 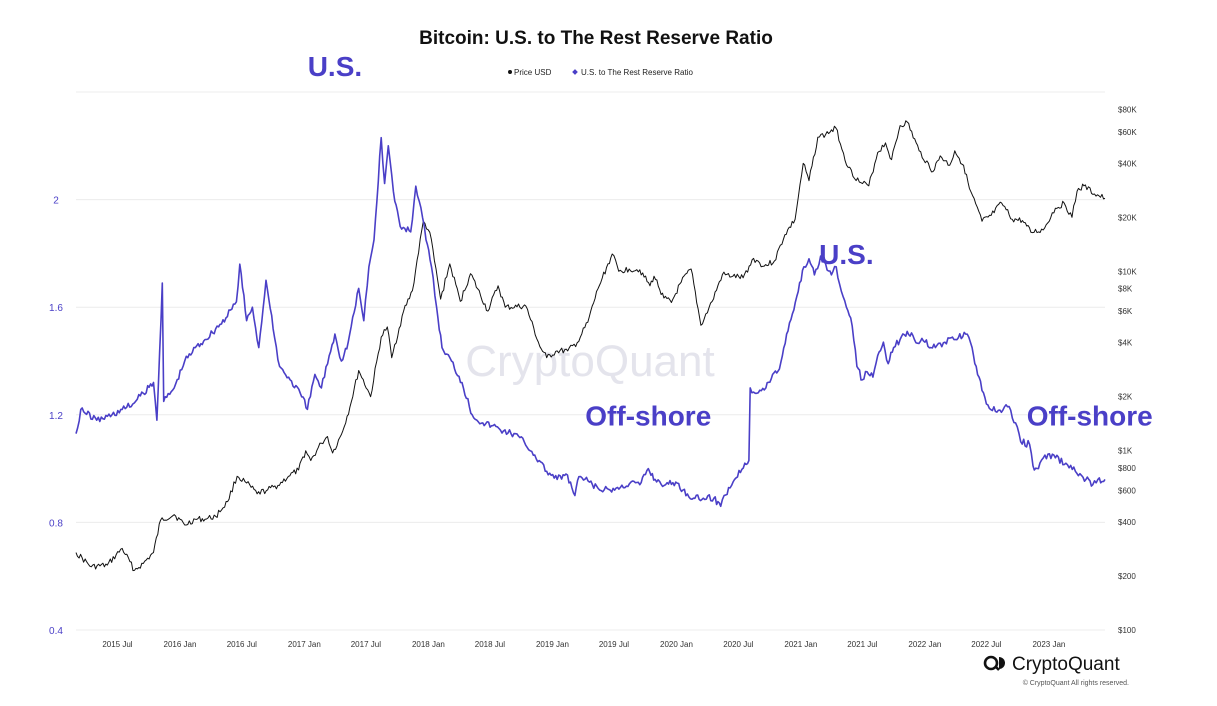 I want to click on x-tick-label: 2017 Jul, so click(x=366, y=644).